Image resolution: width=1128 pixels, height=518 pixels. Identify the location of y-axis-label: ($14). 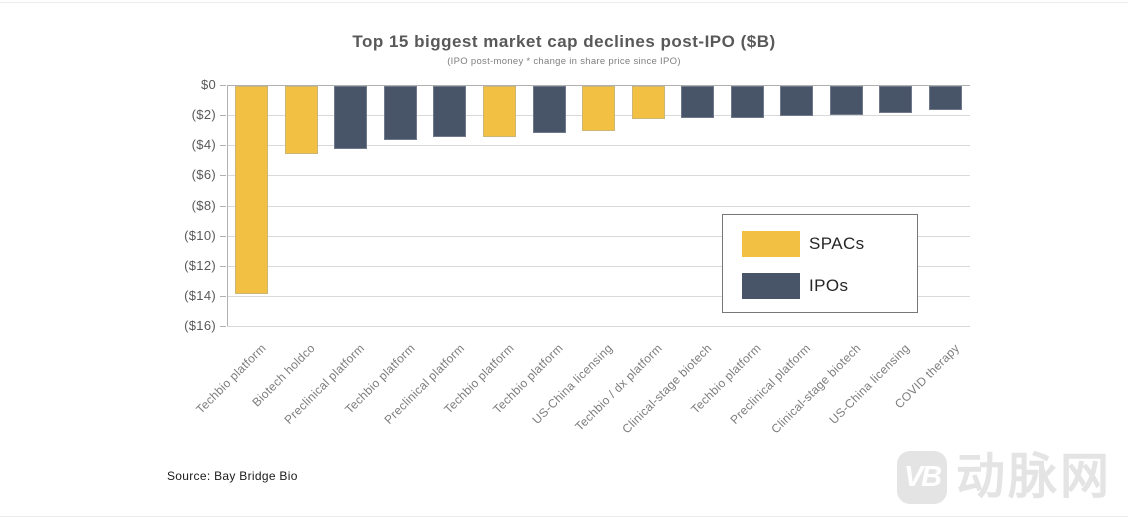
(200, 295).